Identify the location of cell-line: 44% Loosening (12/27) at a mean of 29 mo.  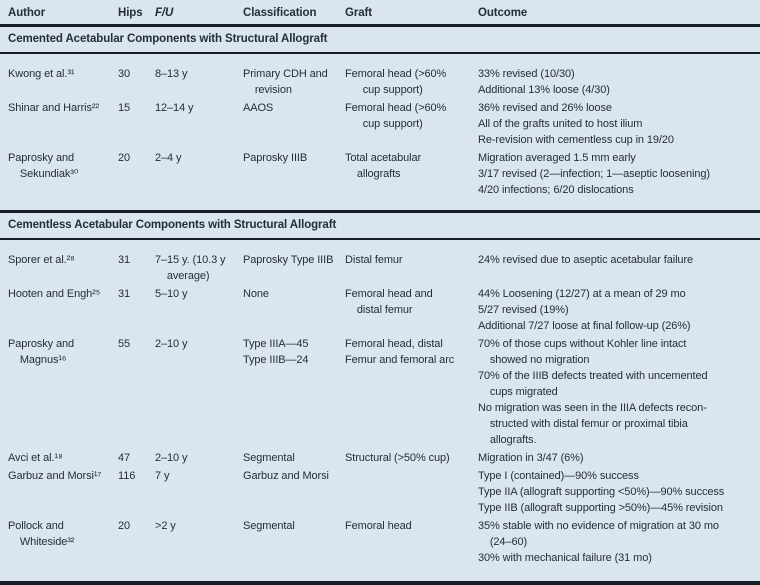
(582, 294).